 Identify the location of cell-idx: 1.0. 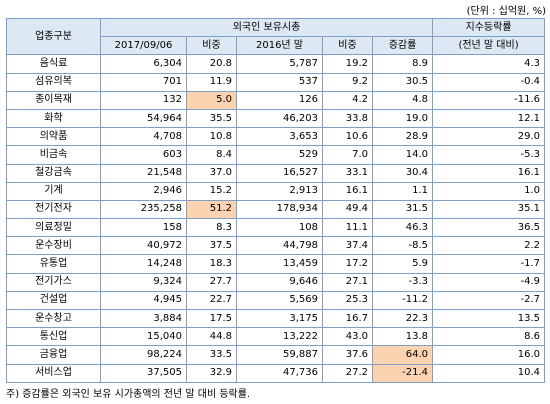
(489, 191).